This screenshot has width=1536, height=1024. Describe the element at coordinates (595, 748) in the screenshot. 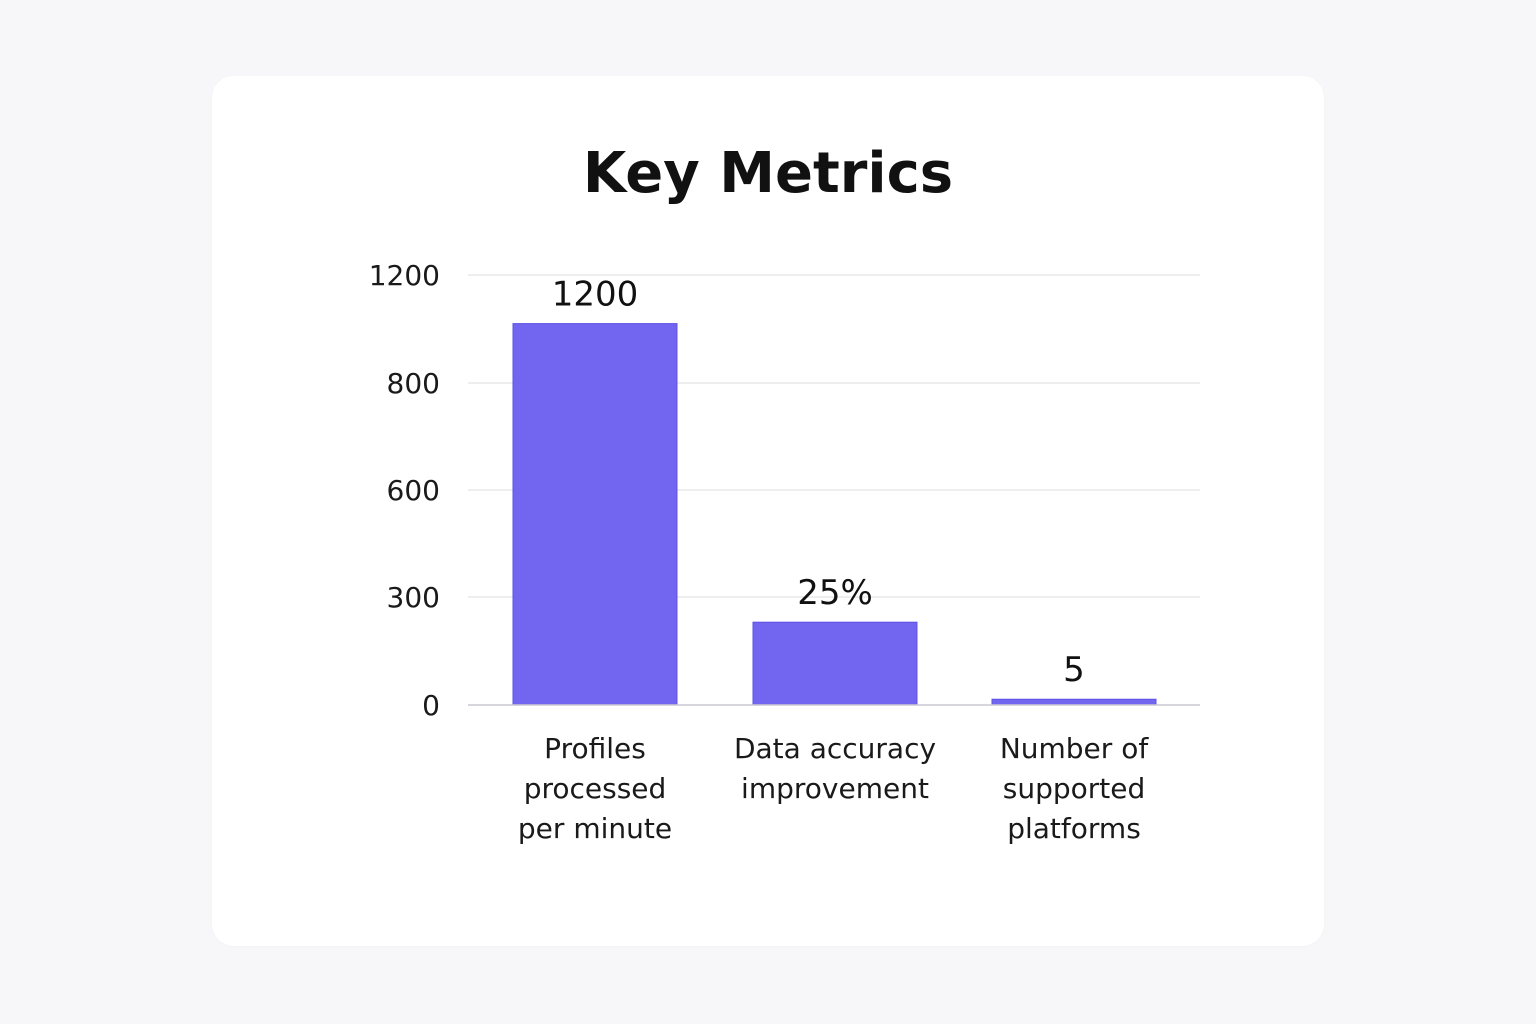

I see `x-category-label: Profiles` at that location.